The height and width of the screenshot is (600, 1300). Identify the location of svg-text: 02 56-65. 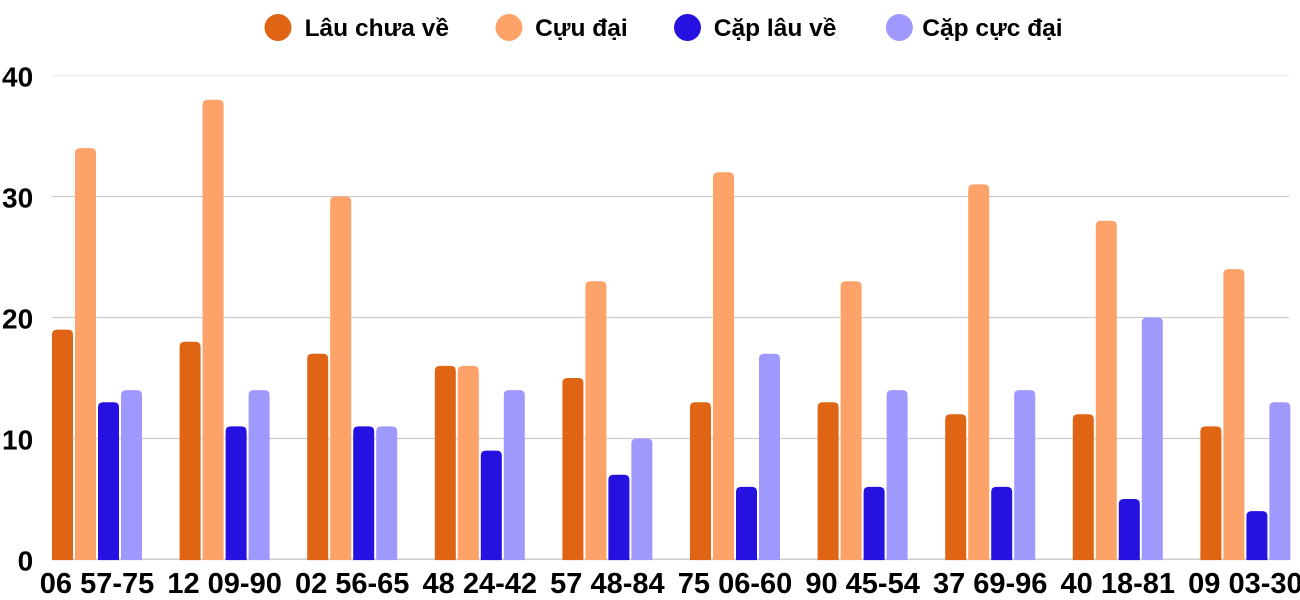
(352, 584).